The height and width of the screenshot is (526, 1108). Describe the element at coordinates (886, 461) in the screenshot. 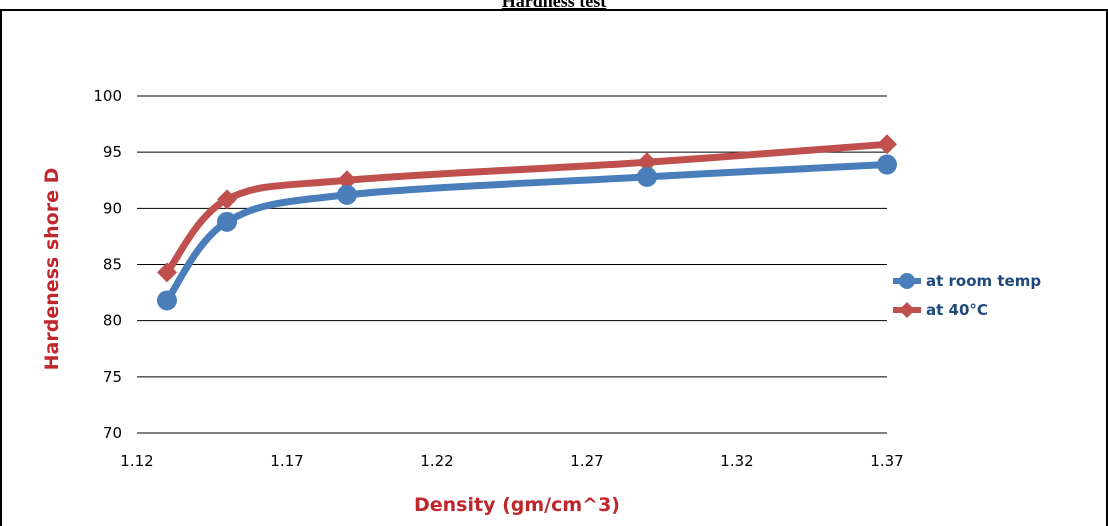

I see `x-tick-label: 1.37` at that location.